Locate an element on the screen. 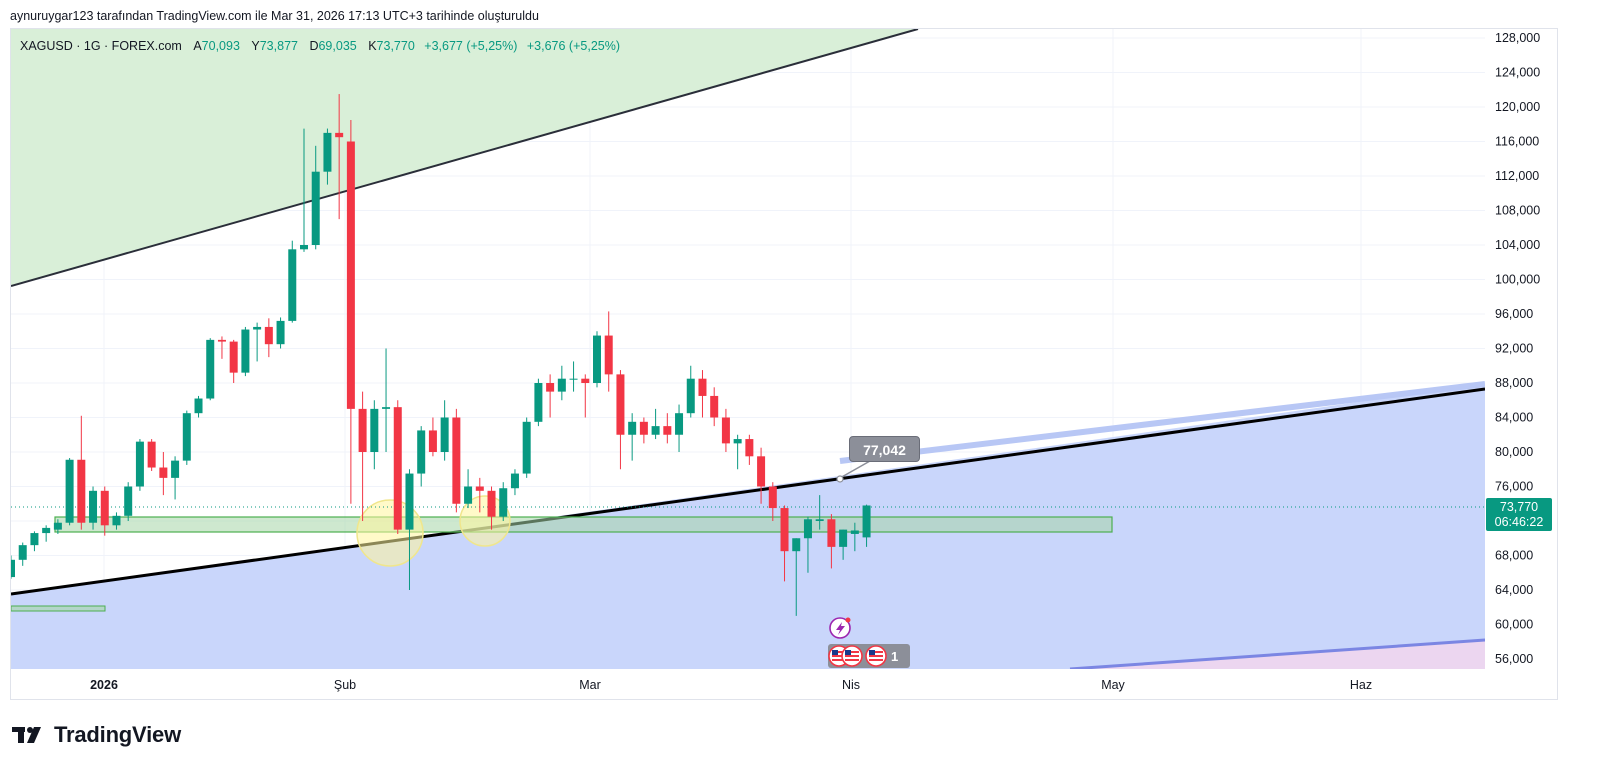 Image resolution: width=1600 pixels, height=781 pixels. y-tick-label: 104,000 is located at coordinates (1517, 245).